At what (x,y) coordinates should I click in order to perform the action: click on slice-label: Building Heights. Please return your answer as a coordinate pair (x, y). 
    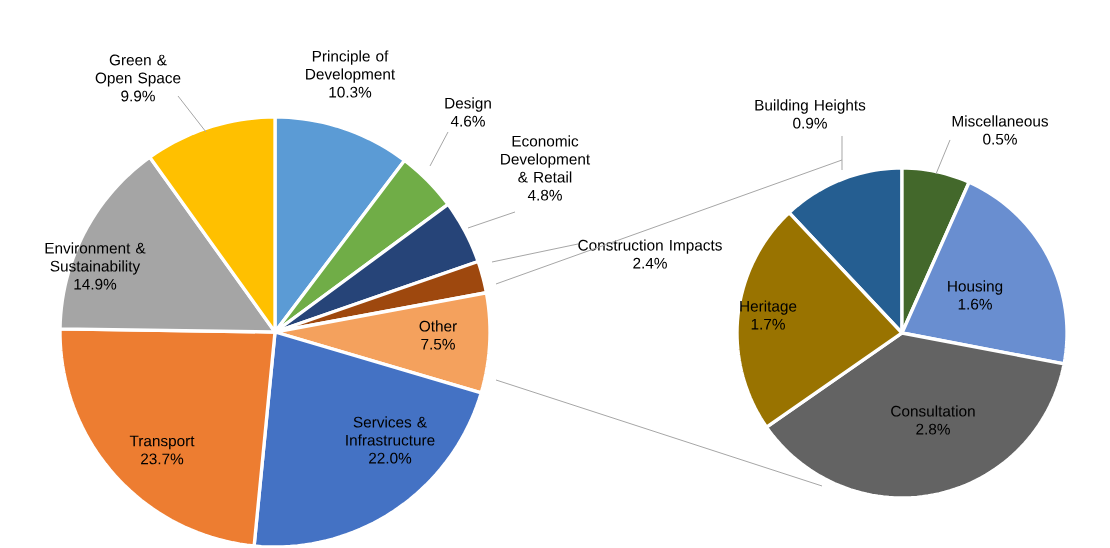
    Looking at the image, I should click on (810, 106).